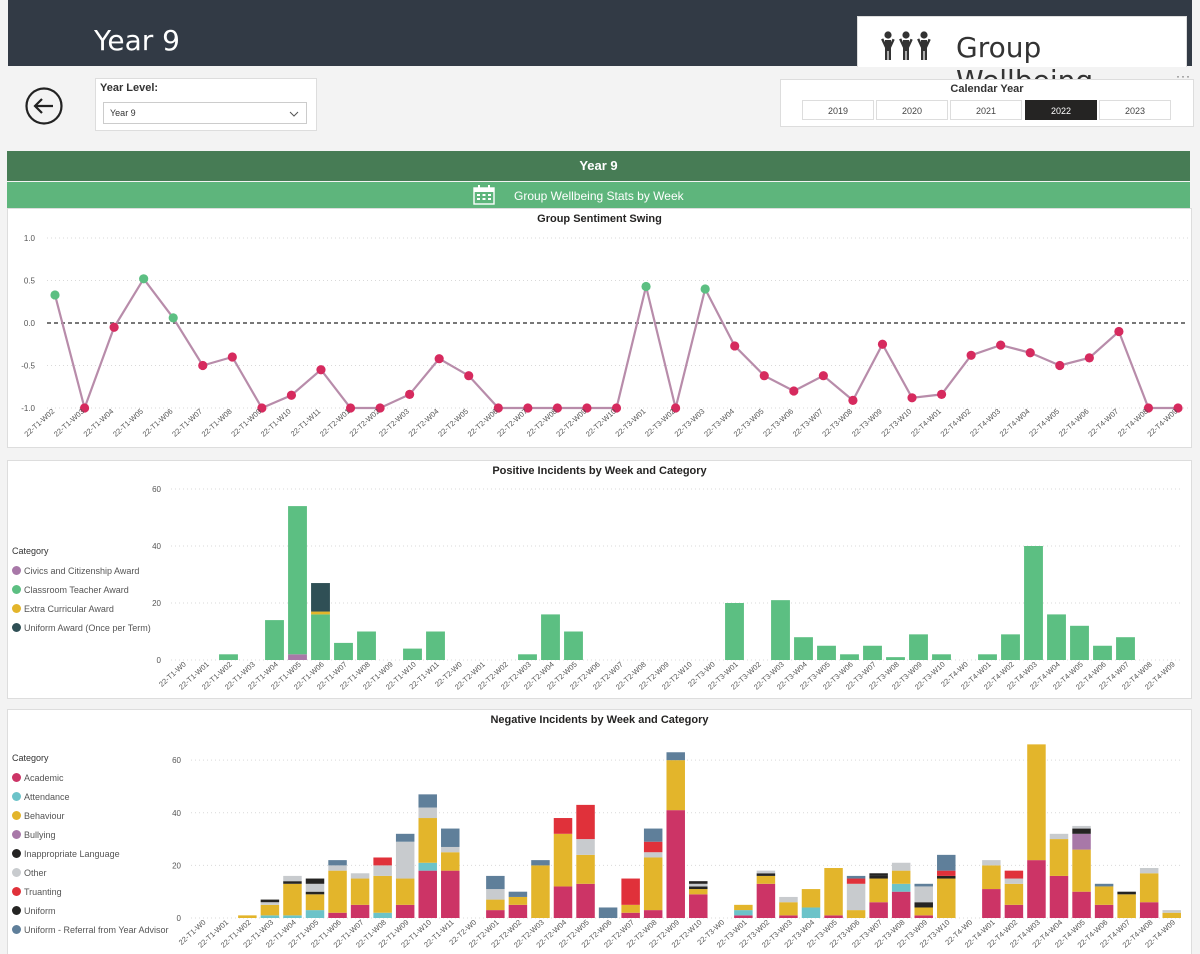 The width and height of the screenshot is (1200, 954). Describe the element at coordinates (81, 589) in the screenshot. I see `legend-item: Classroom Teacher Award` at that location.